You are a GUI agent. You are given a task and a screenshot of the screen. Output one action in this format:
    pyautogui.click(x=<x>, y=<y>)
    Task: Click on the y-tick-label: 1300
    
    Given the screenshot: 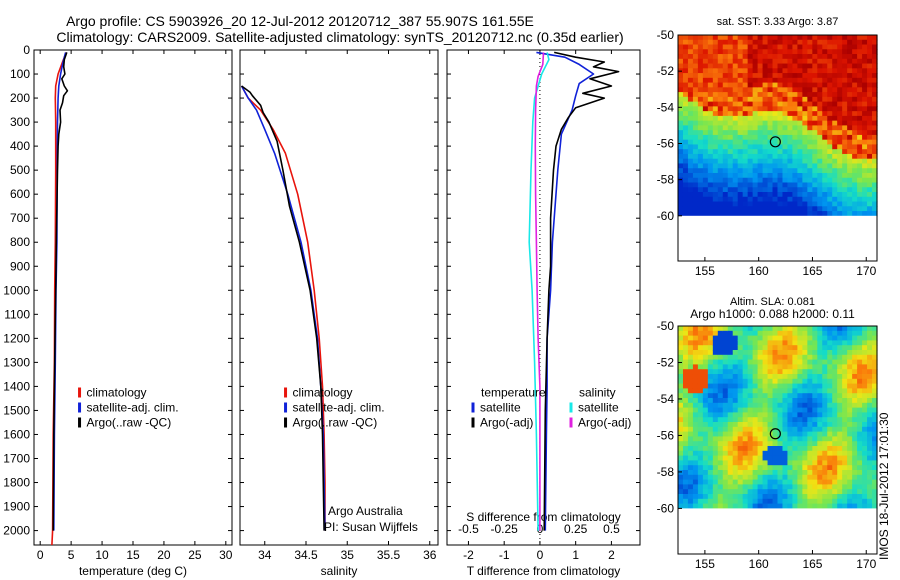 What is the action you would take?
    pyautogui.click(x=16, y=362)
    